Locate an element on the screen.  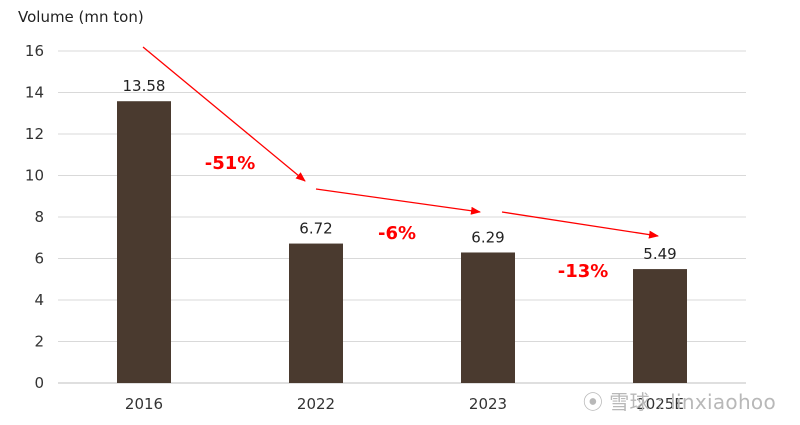
y-tick-label: 14 is located at coordinates (34, 93).